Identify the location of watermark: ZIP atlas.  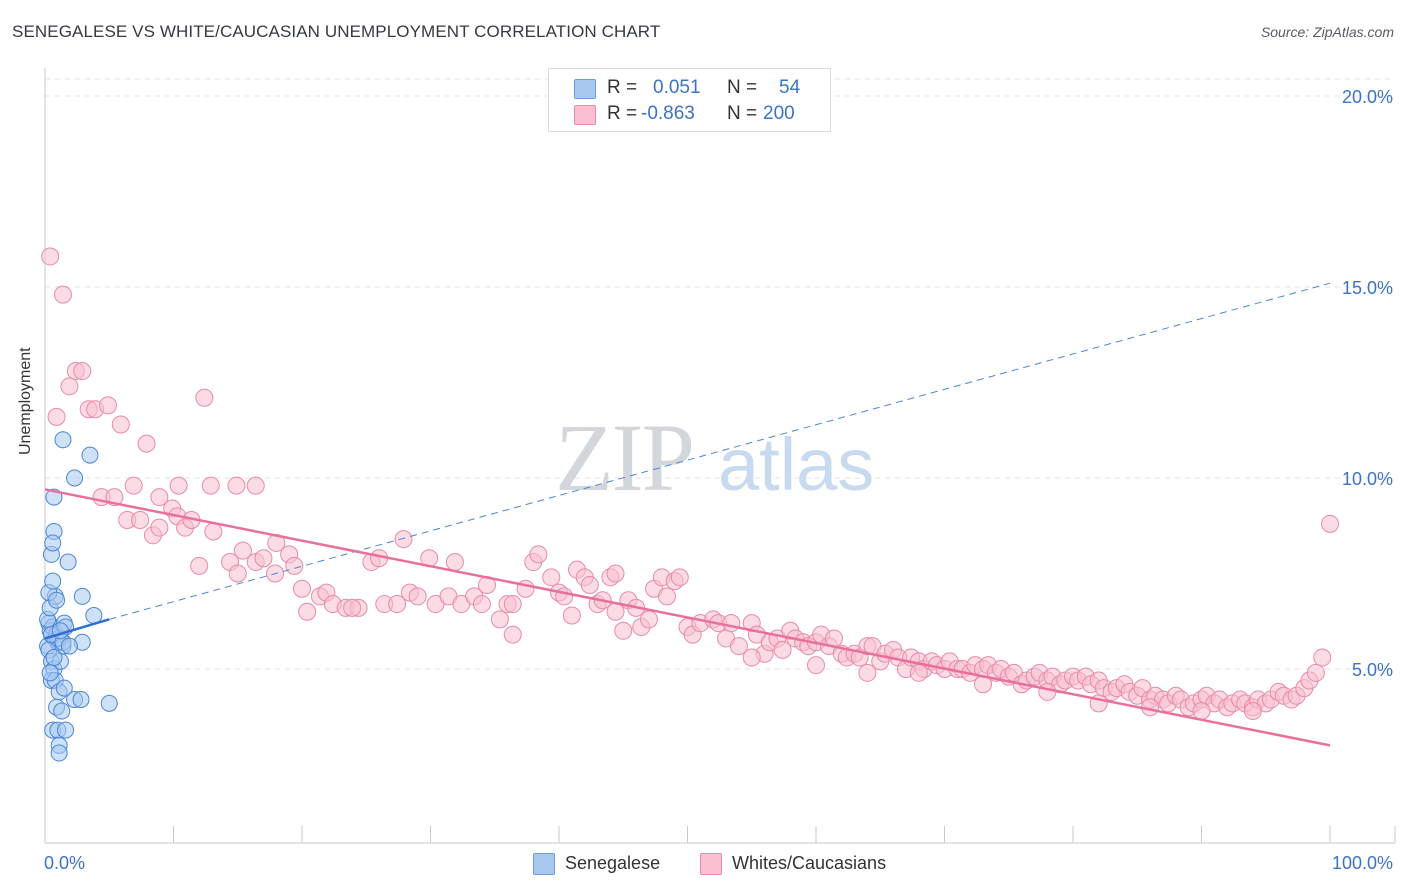
(714, 457).